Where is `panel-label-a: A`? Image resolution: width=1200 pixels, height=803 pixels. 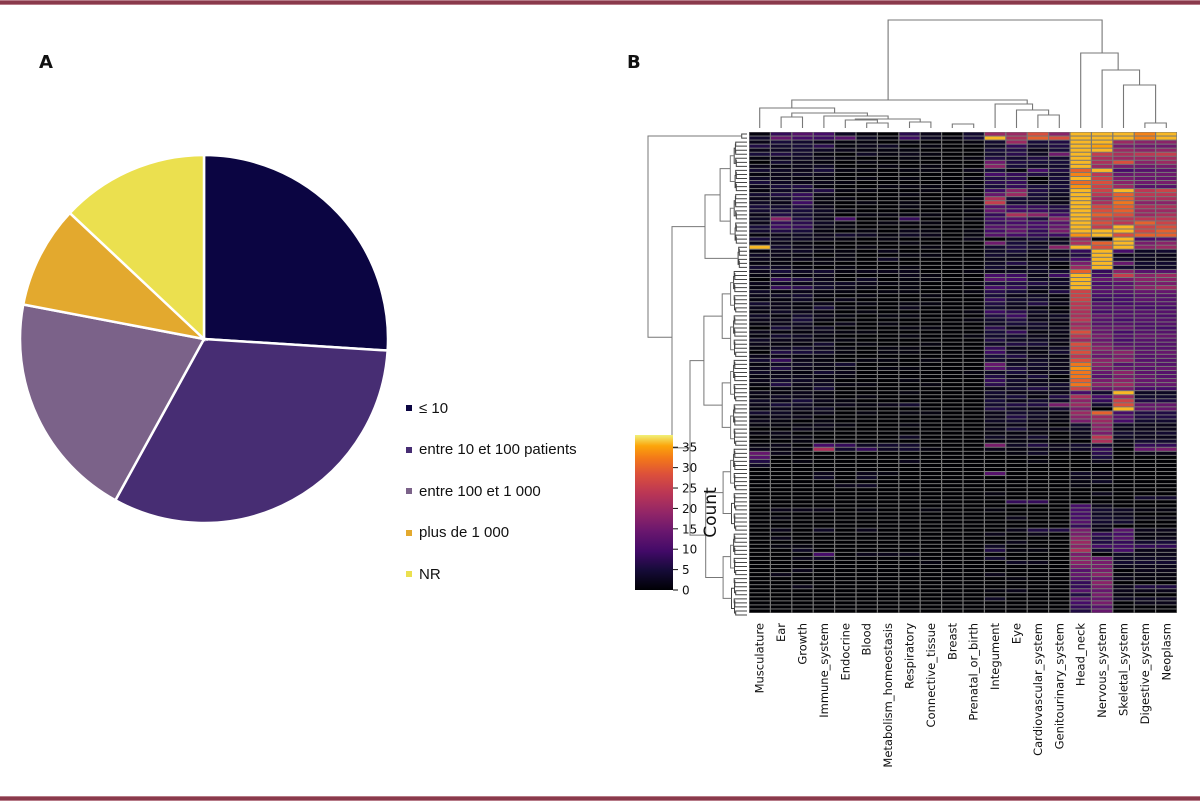 panel-label-a: A is located at coordinates (46, 62).